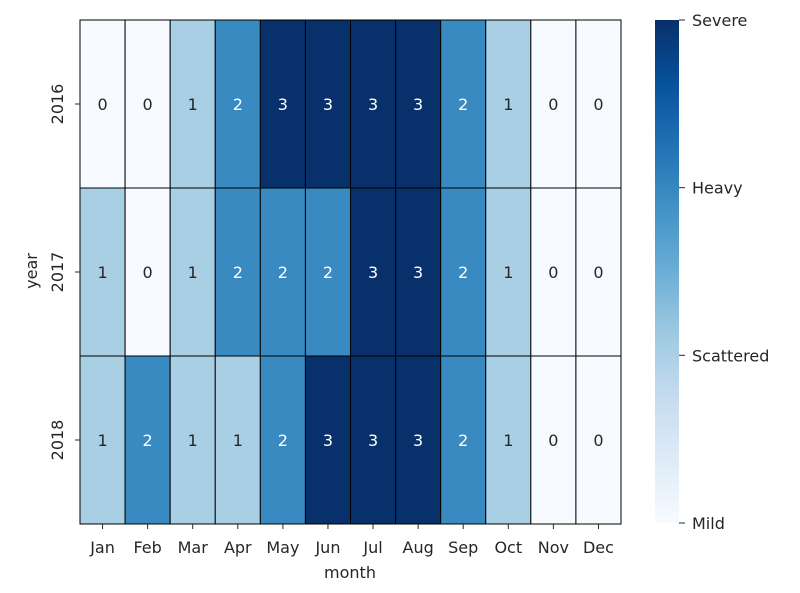 This screenshot has width=800, height=593. I want to click on y-axis: 2016 2017 2018, so click(64, 272).